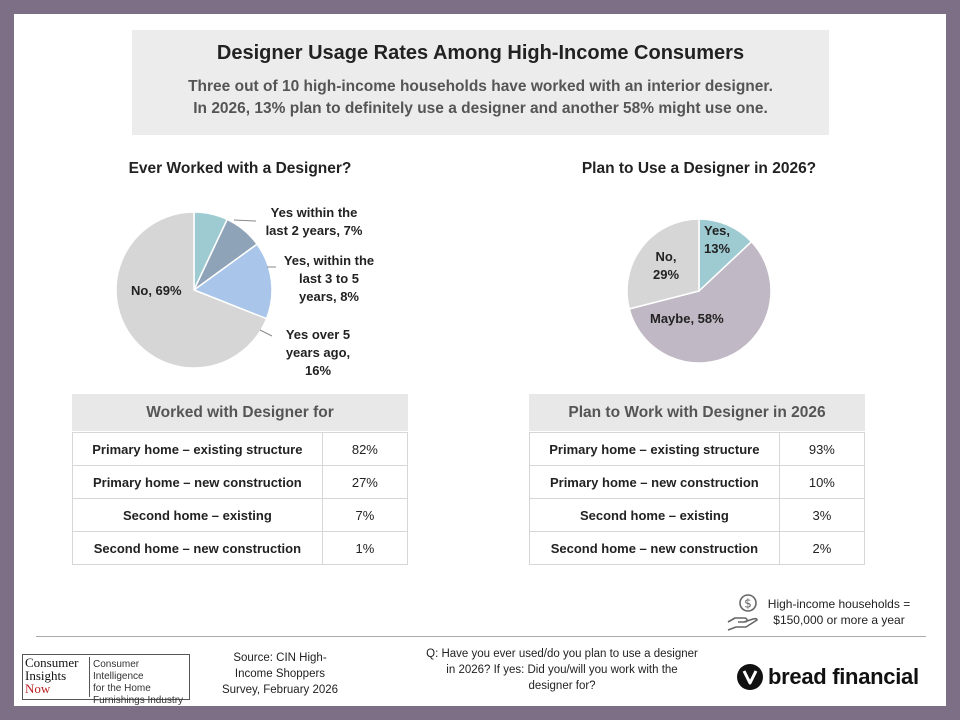  I want to click on money-hand-icon: $, so click(742, 612).